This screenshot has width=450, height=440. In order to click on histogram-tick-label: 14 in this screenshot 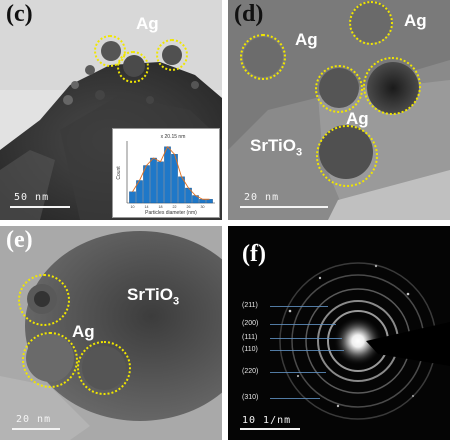, I will do `click(147, 207)`.